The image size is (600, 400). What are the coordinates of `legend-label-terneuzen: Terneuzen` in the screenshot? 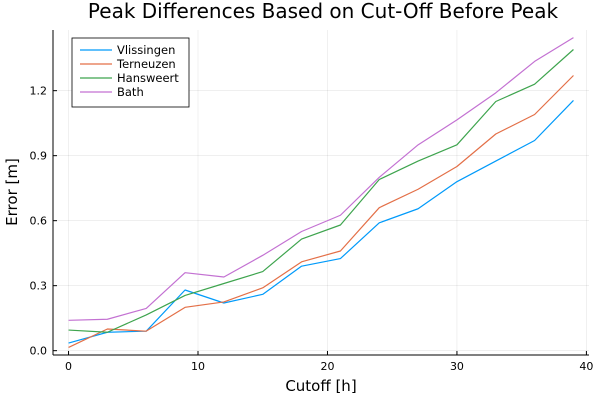 It's located at (146, 64).